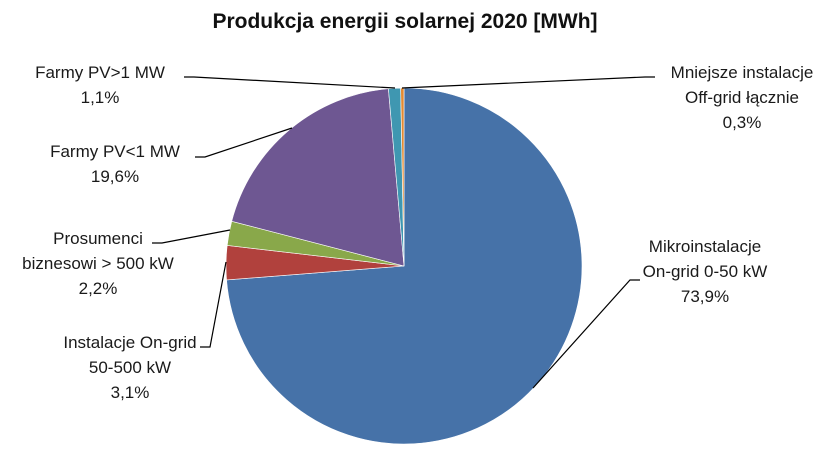 The image size is (840, 463). Describe the element at coordinates (98, 238) in the screenshot. I see `slice-name-2-0: Prosumenci` at that location.